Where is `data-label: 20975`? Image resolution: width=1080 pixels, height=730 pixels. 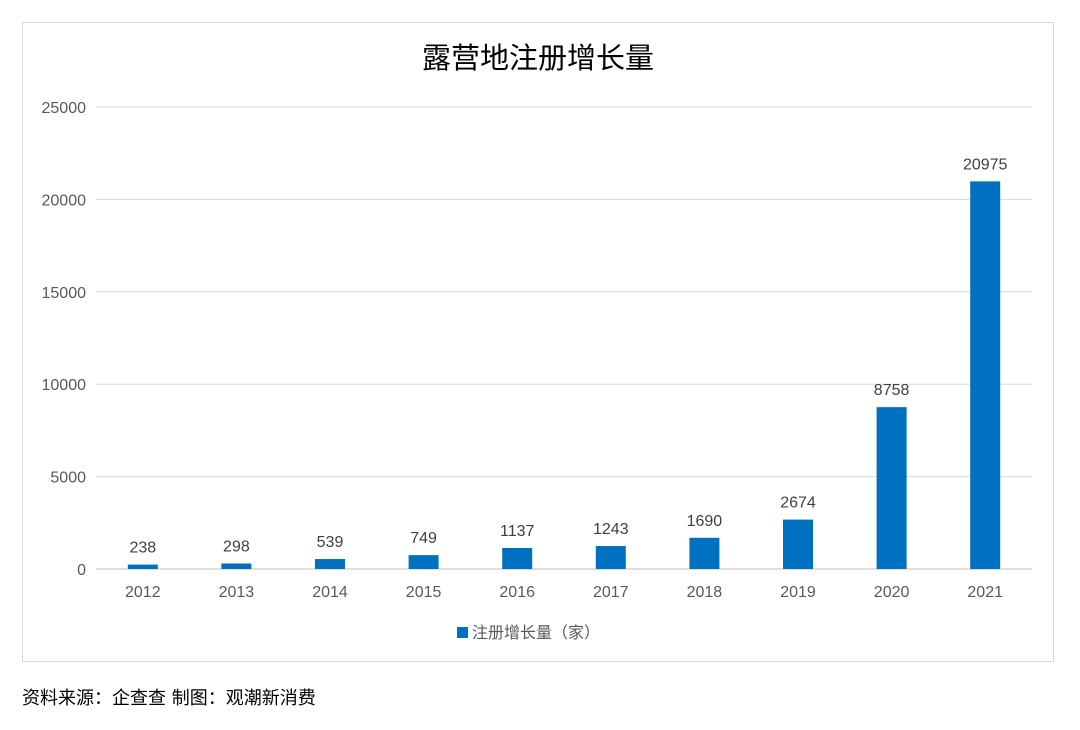 data-label: 20975 is located at coordinates (985, 164).